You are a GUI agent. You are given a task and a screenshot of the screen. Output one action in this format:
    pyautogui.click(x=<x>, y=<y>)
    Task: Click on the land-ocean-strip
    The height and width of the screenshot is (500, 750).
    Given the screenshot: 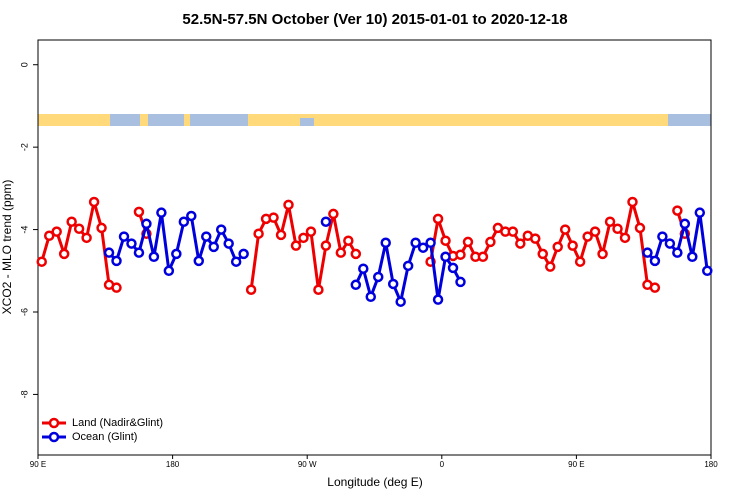 What is the action you would take?
    pyautogui.click(x=374, y=120)
    